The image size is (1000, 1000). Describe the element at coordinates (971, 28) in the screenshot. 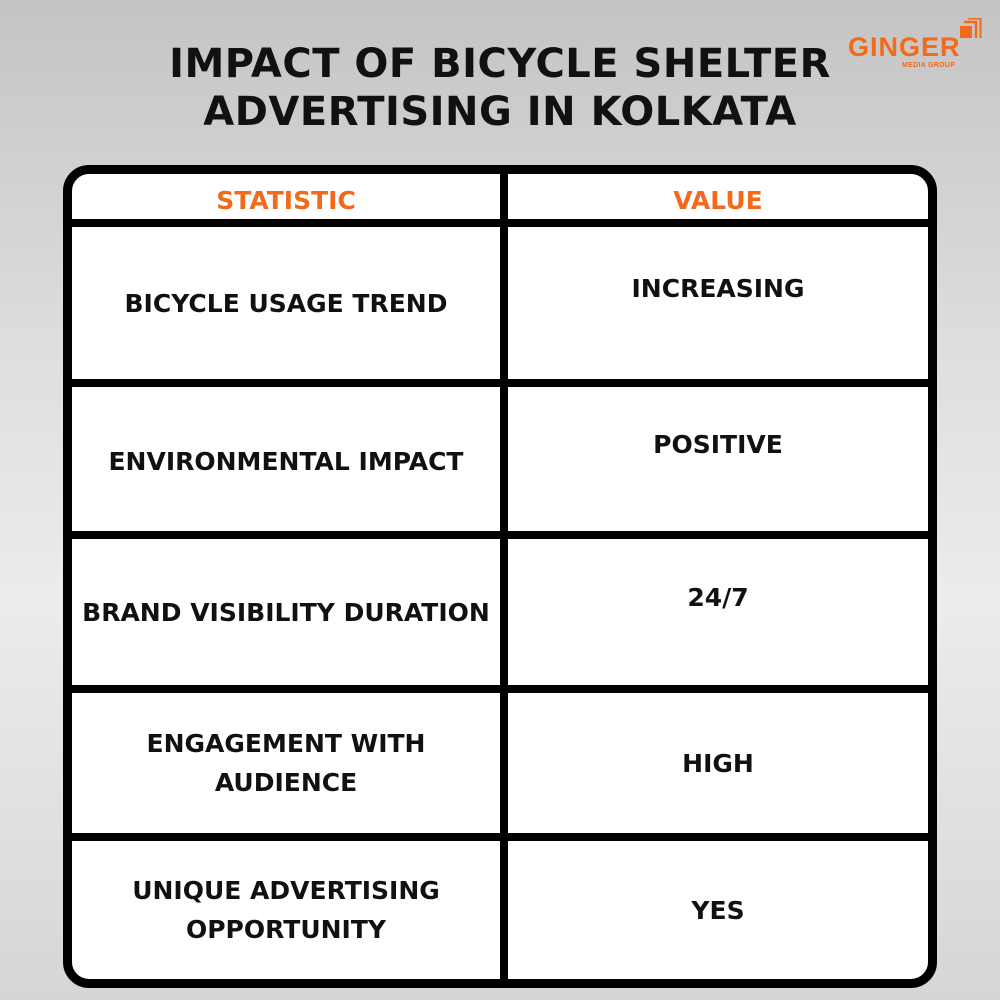

I see `logo-mark-icon` at that location.